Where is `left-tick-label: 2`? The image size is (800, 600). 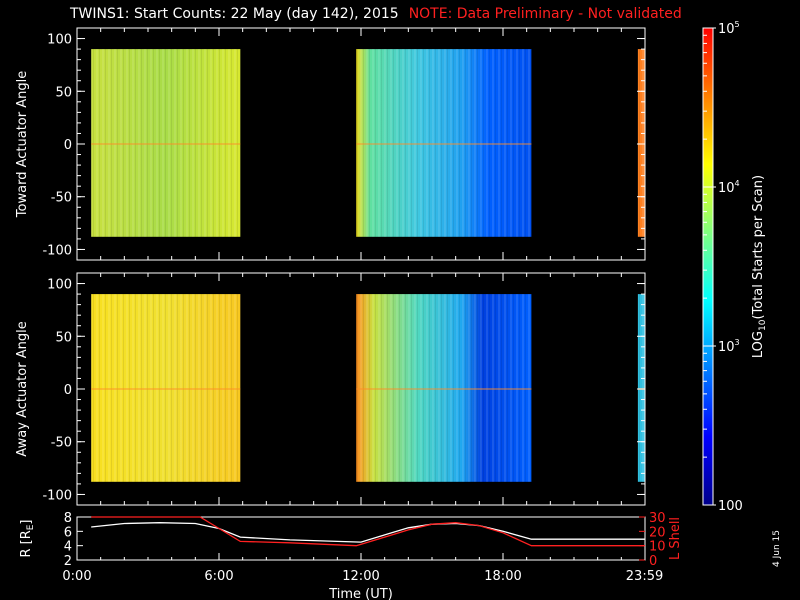 left-tick-label: 2 is located at coordinates (68, 561).